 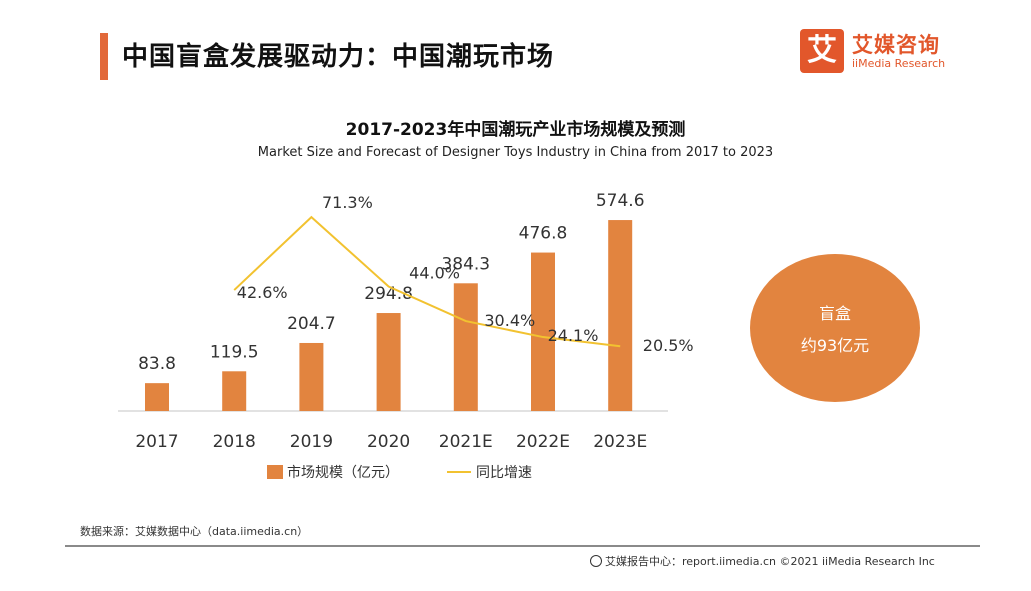 What do you see at coordinates (620, 315) in the screenshot?
I see `bar-2023E` at bounding box center [620, 315].